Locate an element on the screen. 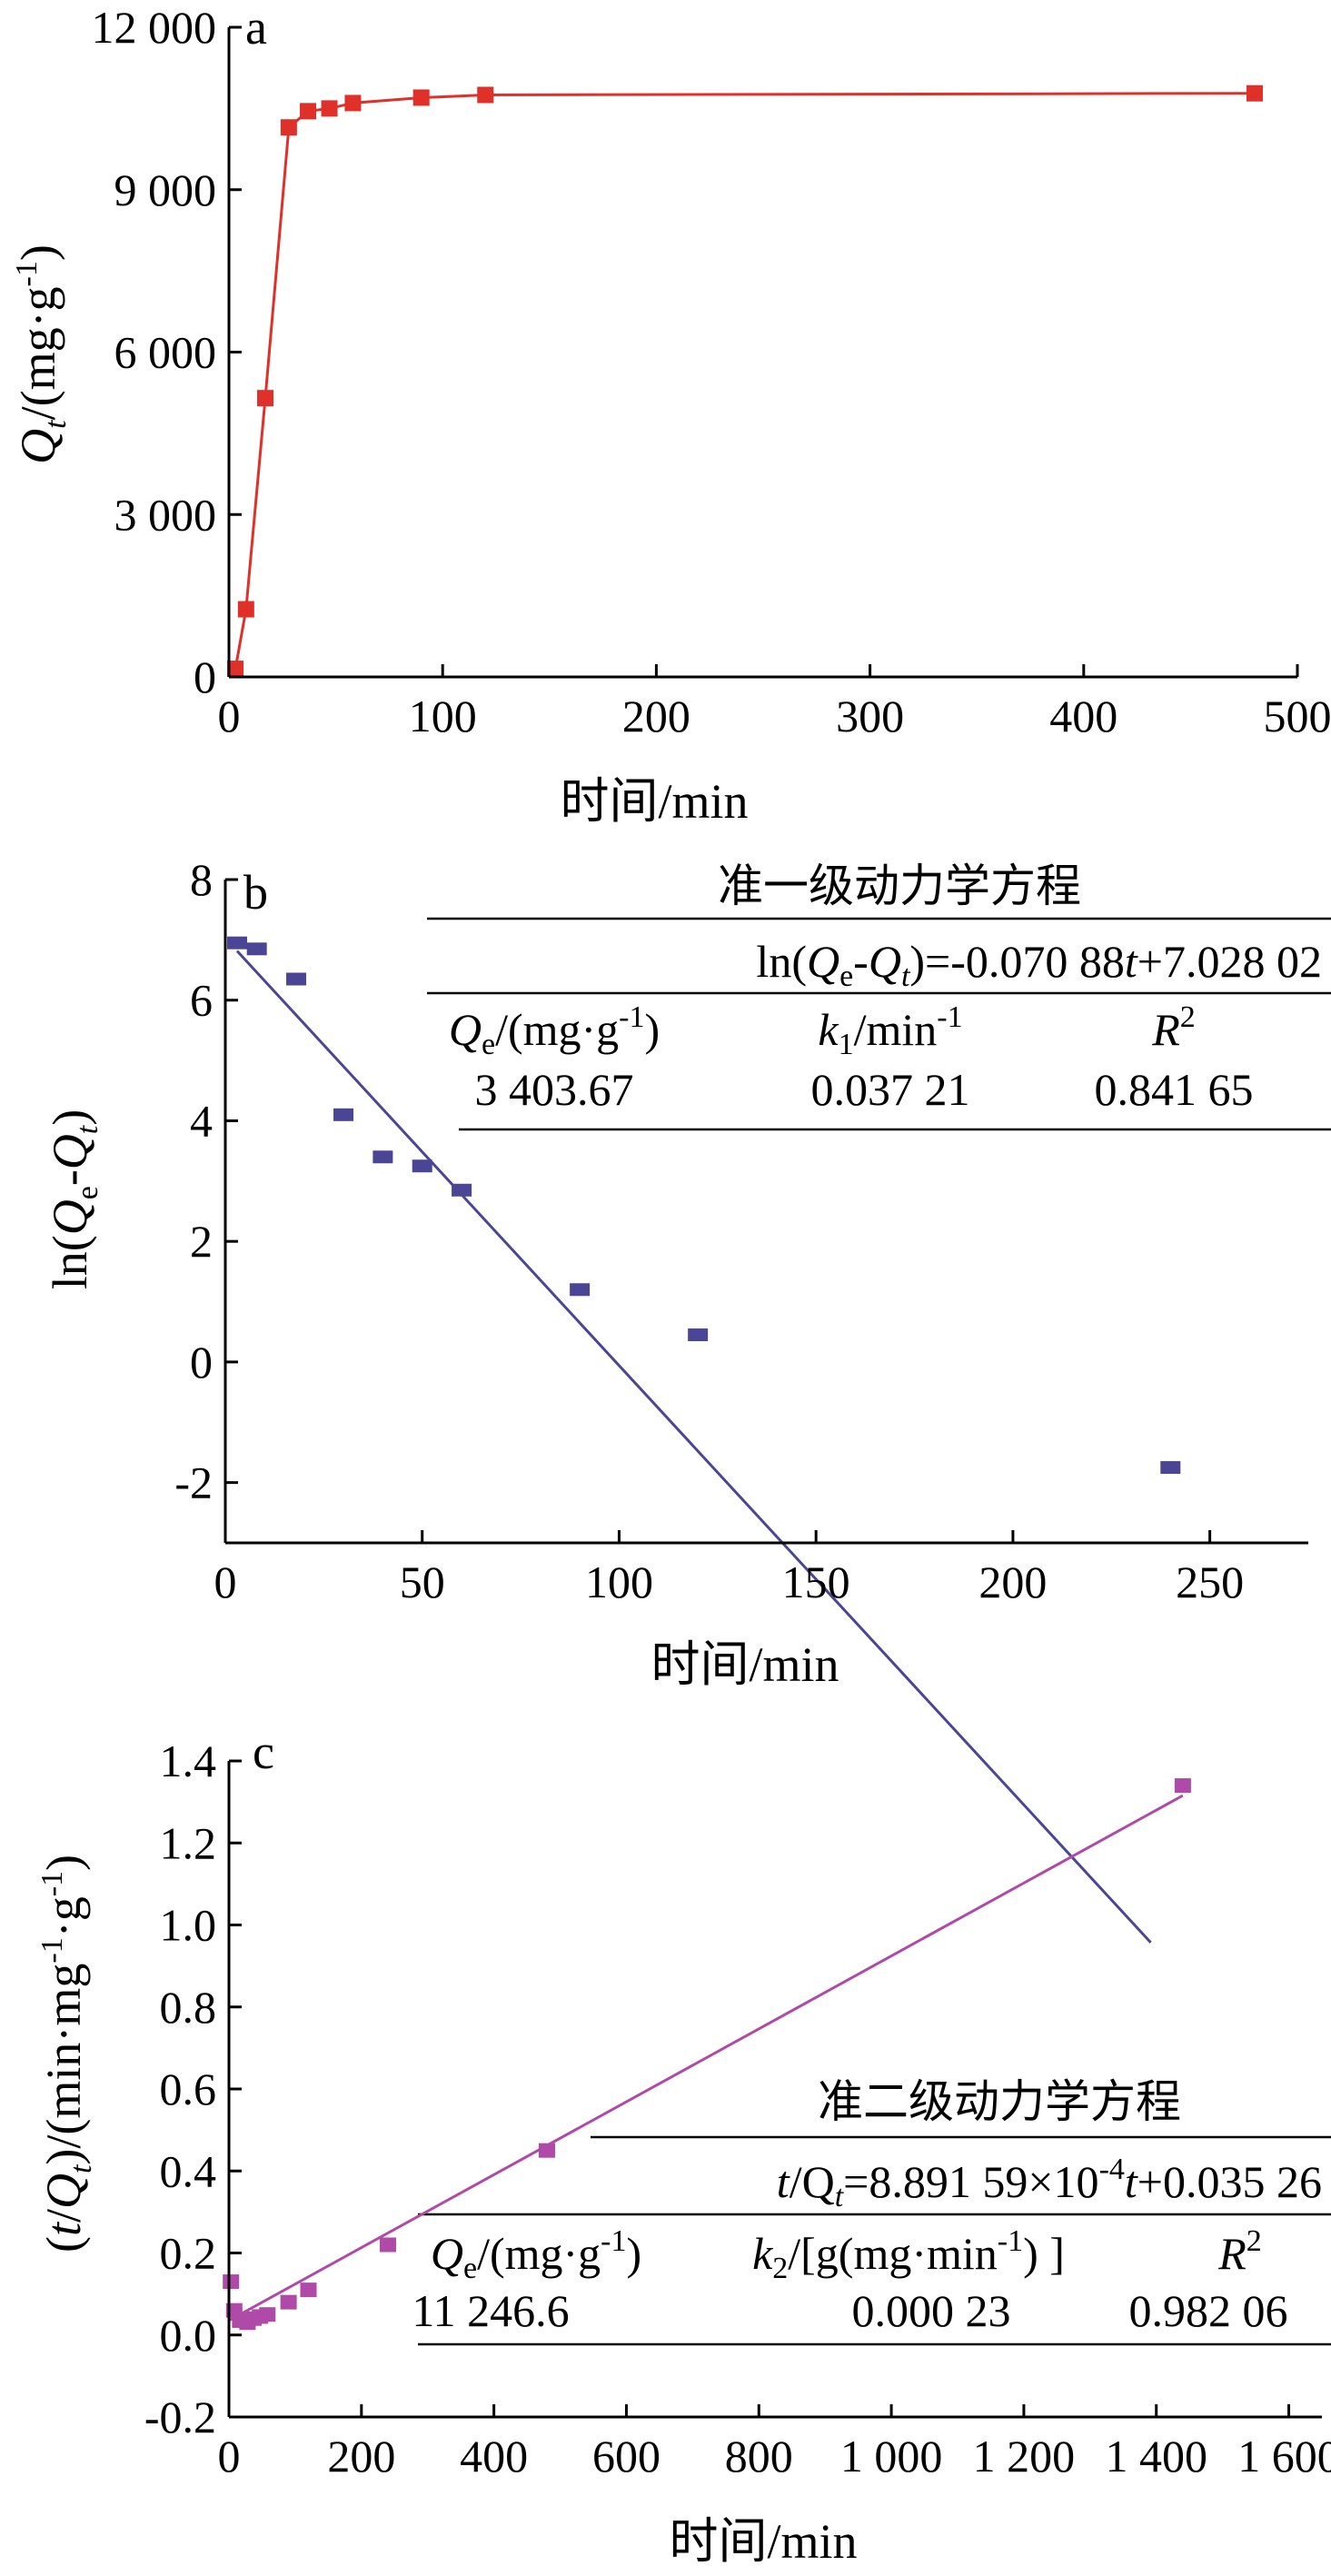 This screenshot has width=1331, height=2576. panel-a-x-tick-label: 100 is located at coordinates (443, 716).